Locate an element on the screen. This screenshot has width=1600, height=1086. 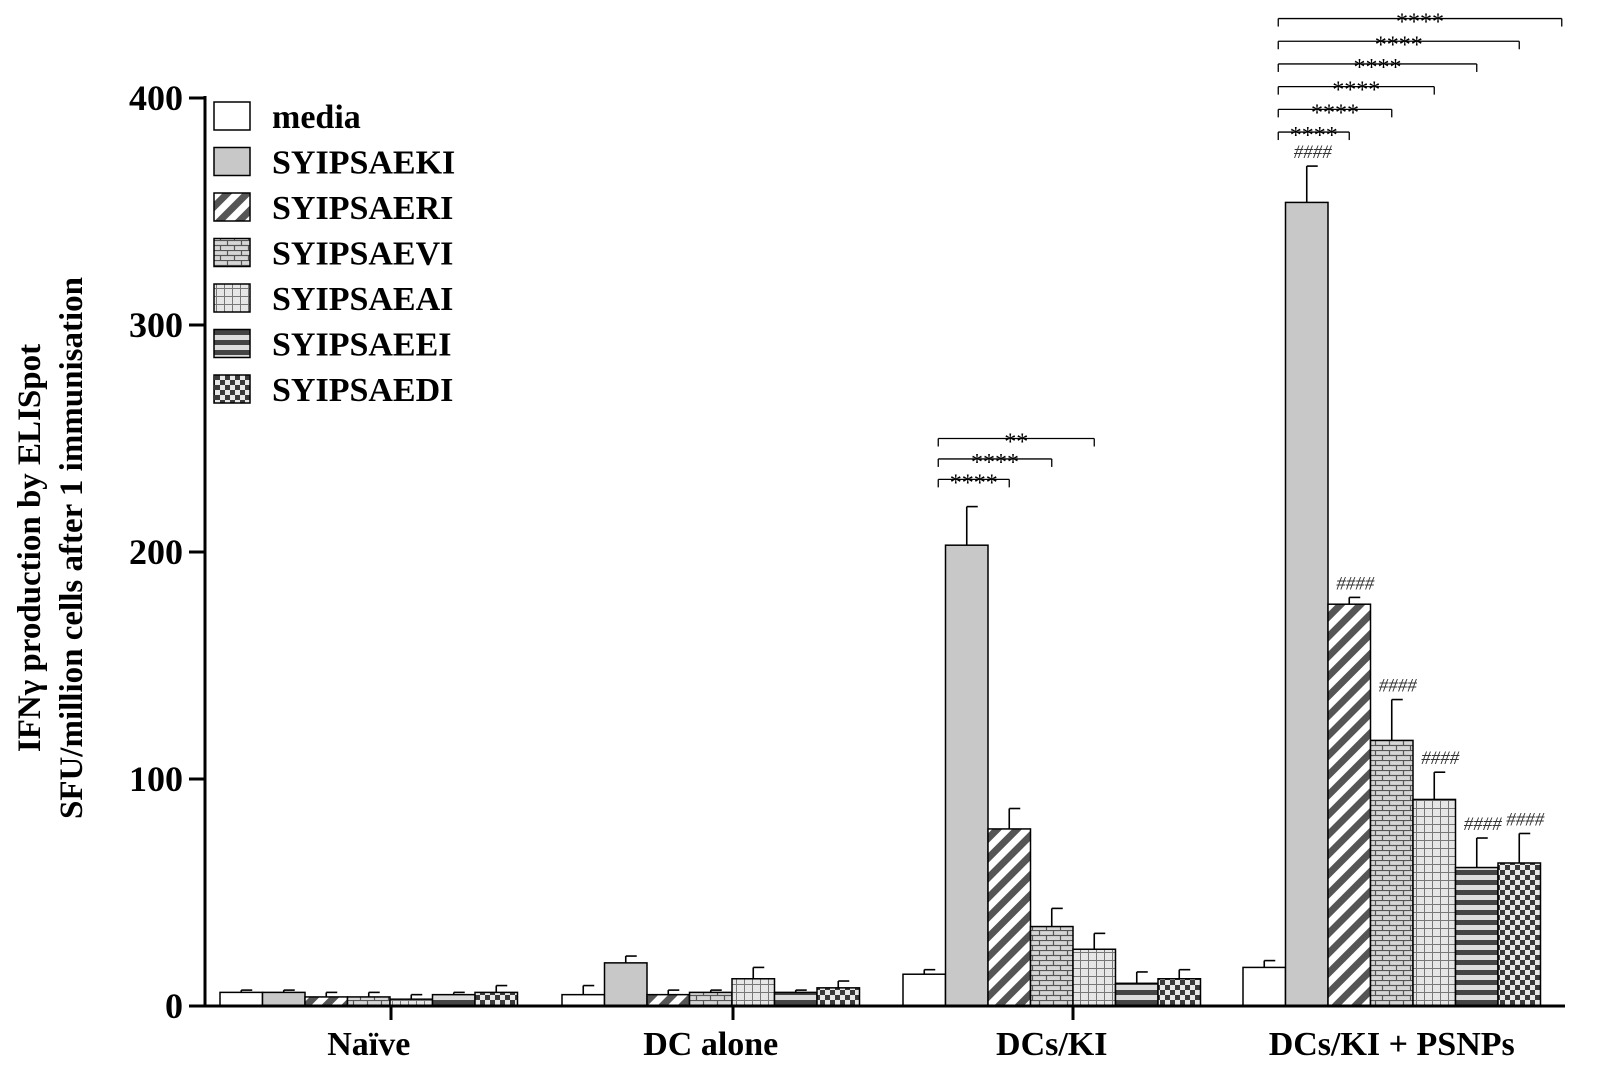
legend-swatch-SYIPSAEKI is located at coordinates (232, 161).